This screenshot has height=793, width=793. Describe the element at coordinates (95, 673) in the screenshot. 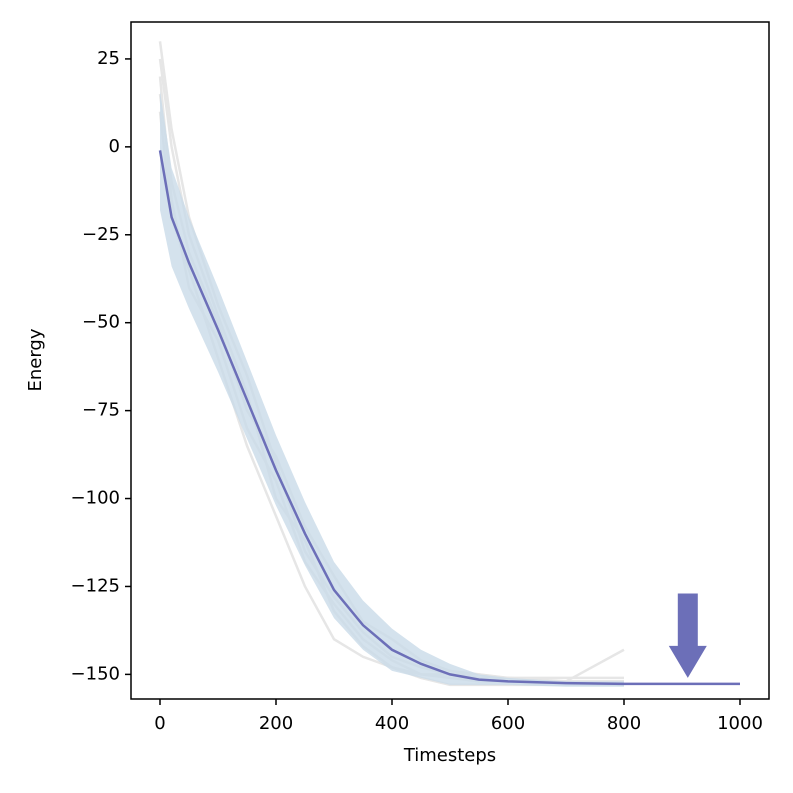

I see `y-tick-label: −150` at that location.